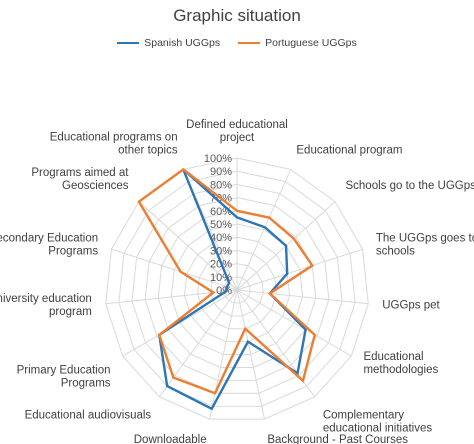  What do you see at coordinates (221, 185) in the screenshot?
I see `tick-label: 80%` at bounding box center [221, 185].